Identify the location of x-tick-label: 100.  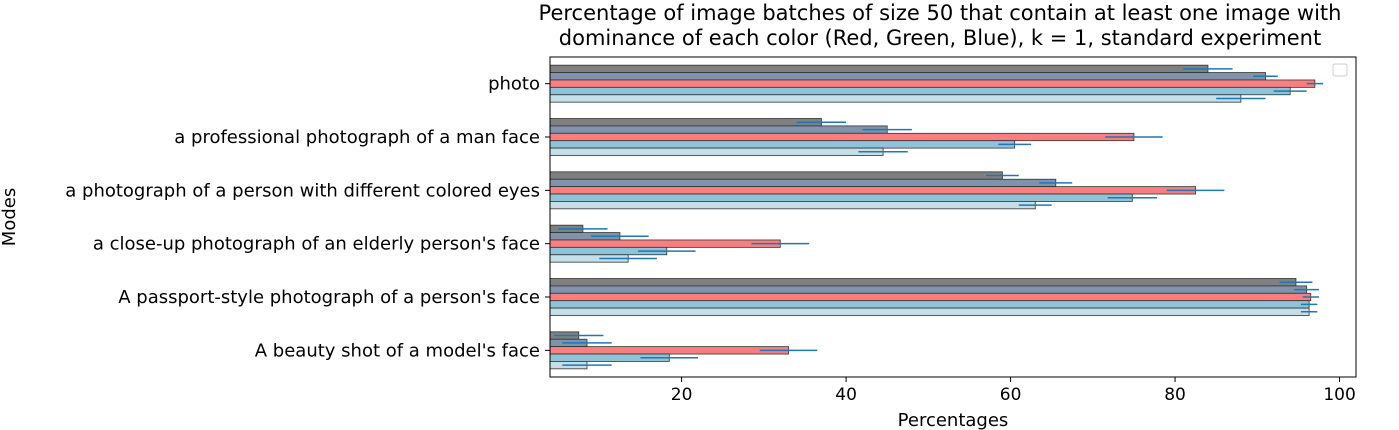
(1339, 395).